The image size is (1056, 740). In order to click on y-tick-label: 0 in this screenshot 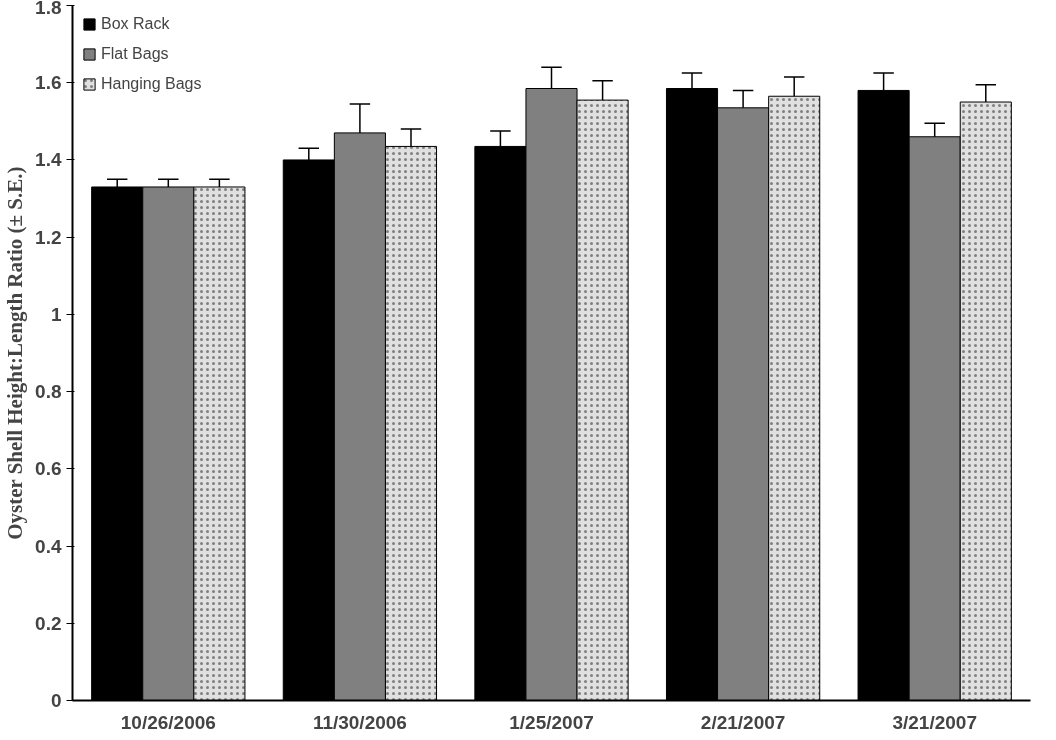, I will do `click(56, 700)`.